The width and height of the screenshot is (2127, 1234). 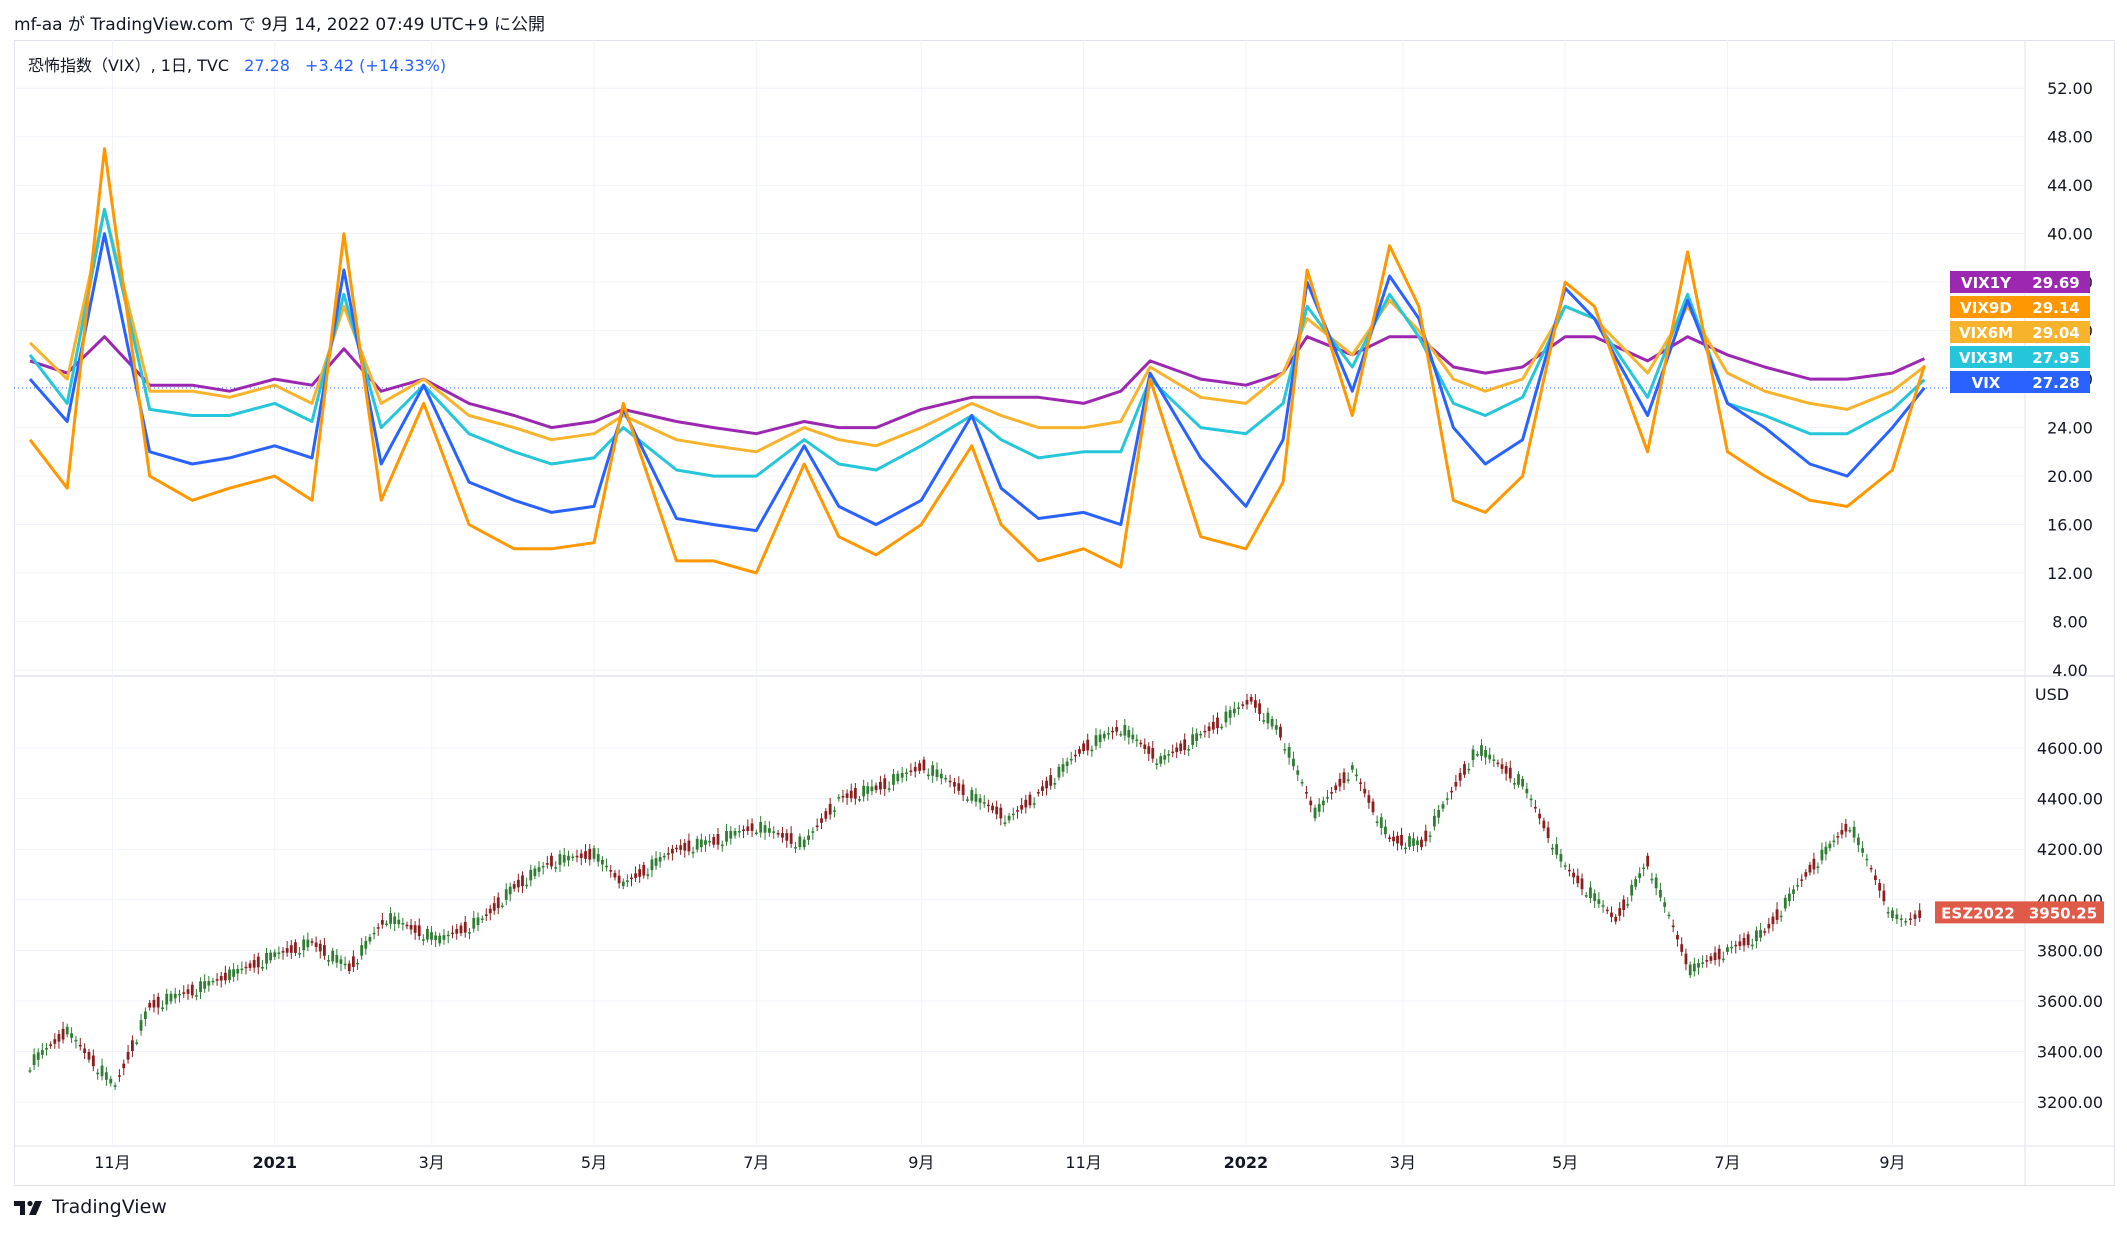 What do you see at coordinates (90, 1207) in the screenshot?
I see `tradingview-logo: TradingView` at bounding box center [90, 1207].